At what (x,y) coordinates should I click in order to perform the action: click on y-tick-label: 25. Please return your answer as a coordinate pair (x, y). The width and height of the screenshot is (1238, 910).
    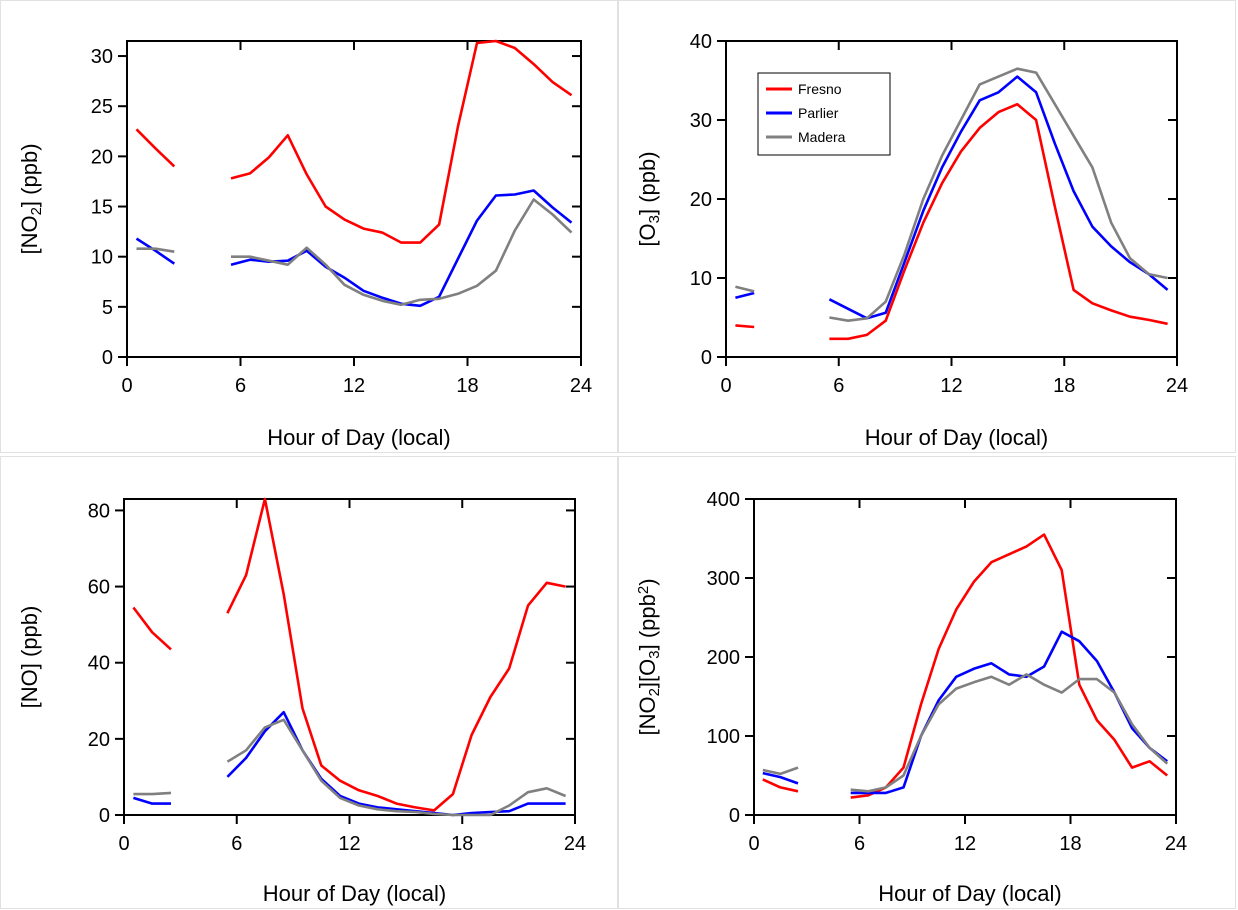
    Looking at the image, I should click on (102, 107).